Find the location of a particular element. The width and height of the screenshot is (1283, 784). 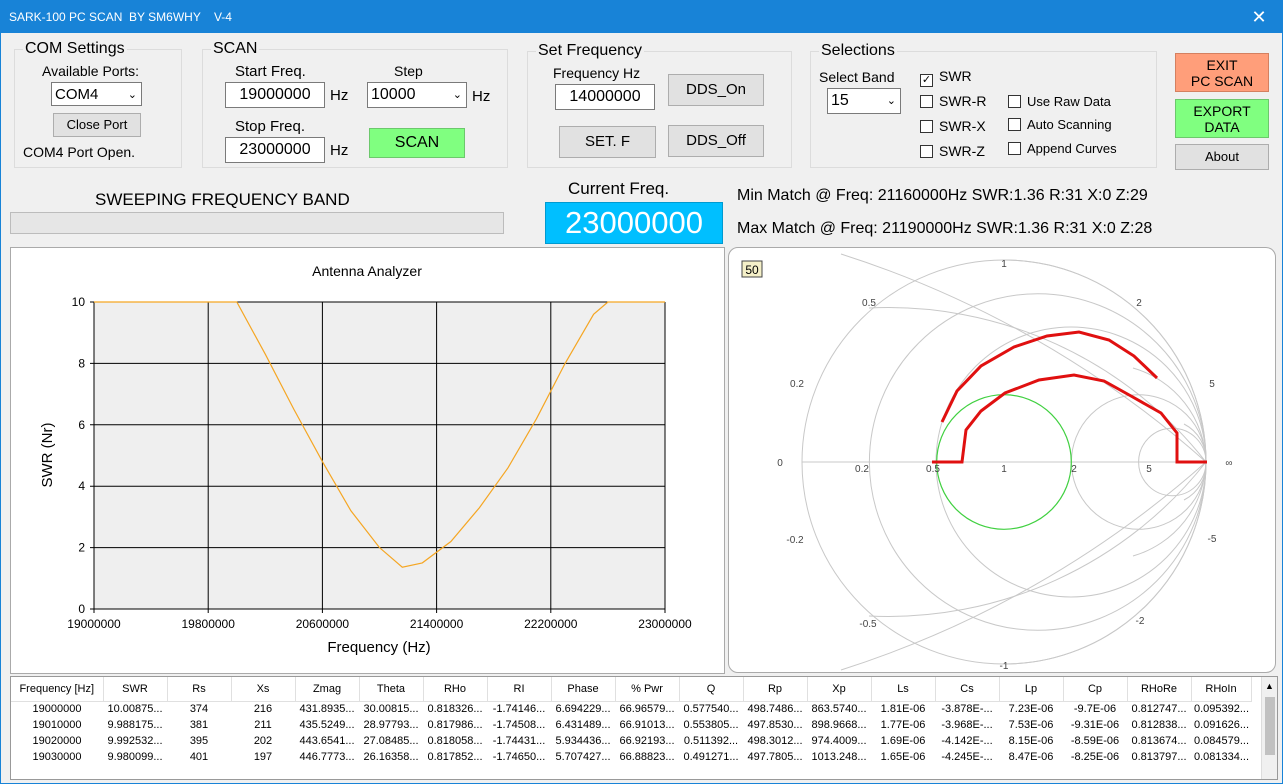

close-port-button: Close Port is located at coordinates (97, 125).